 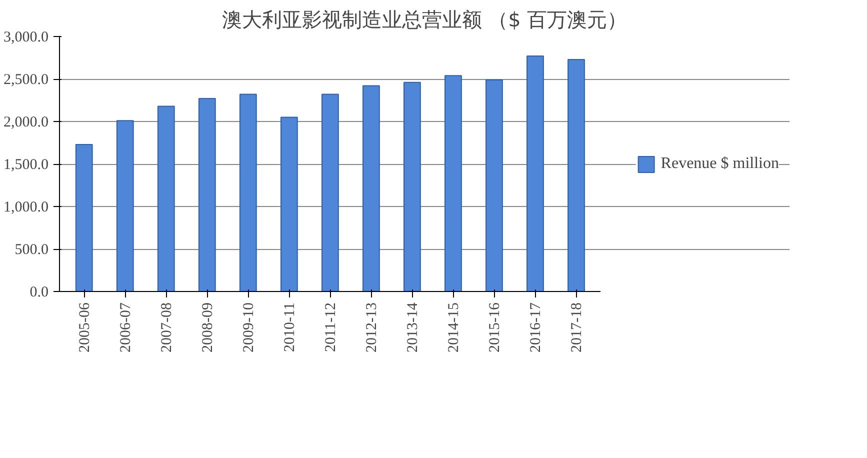 I want to click on x-tick-label: 2016-17, so click(x=536, y=327).